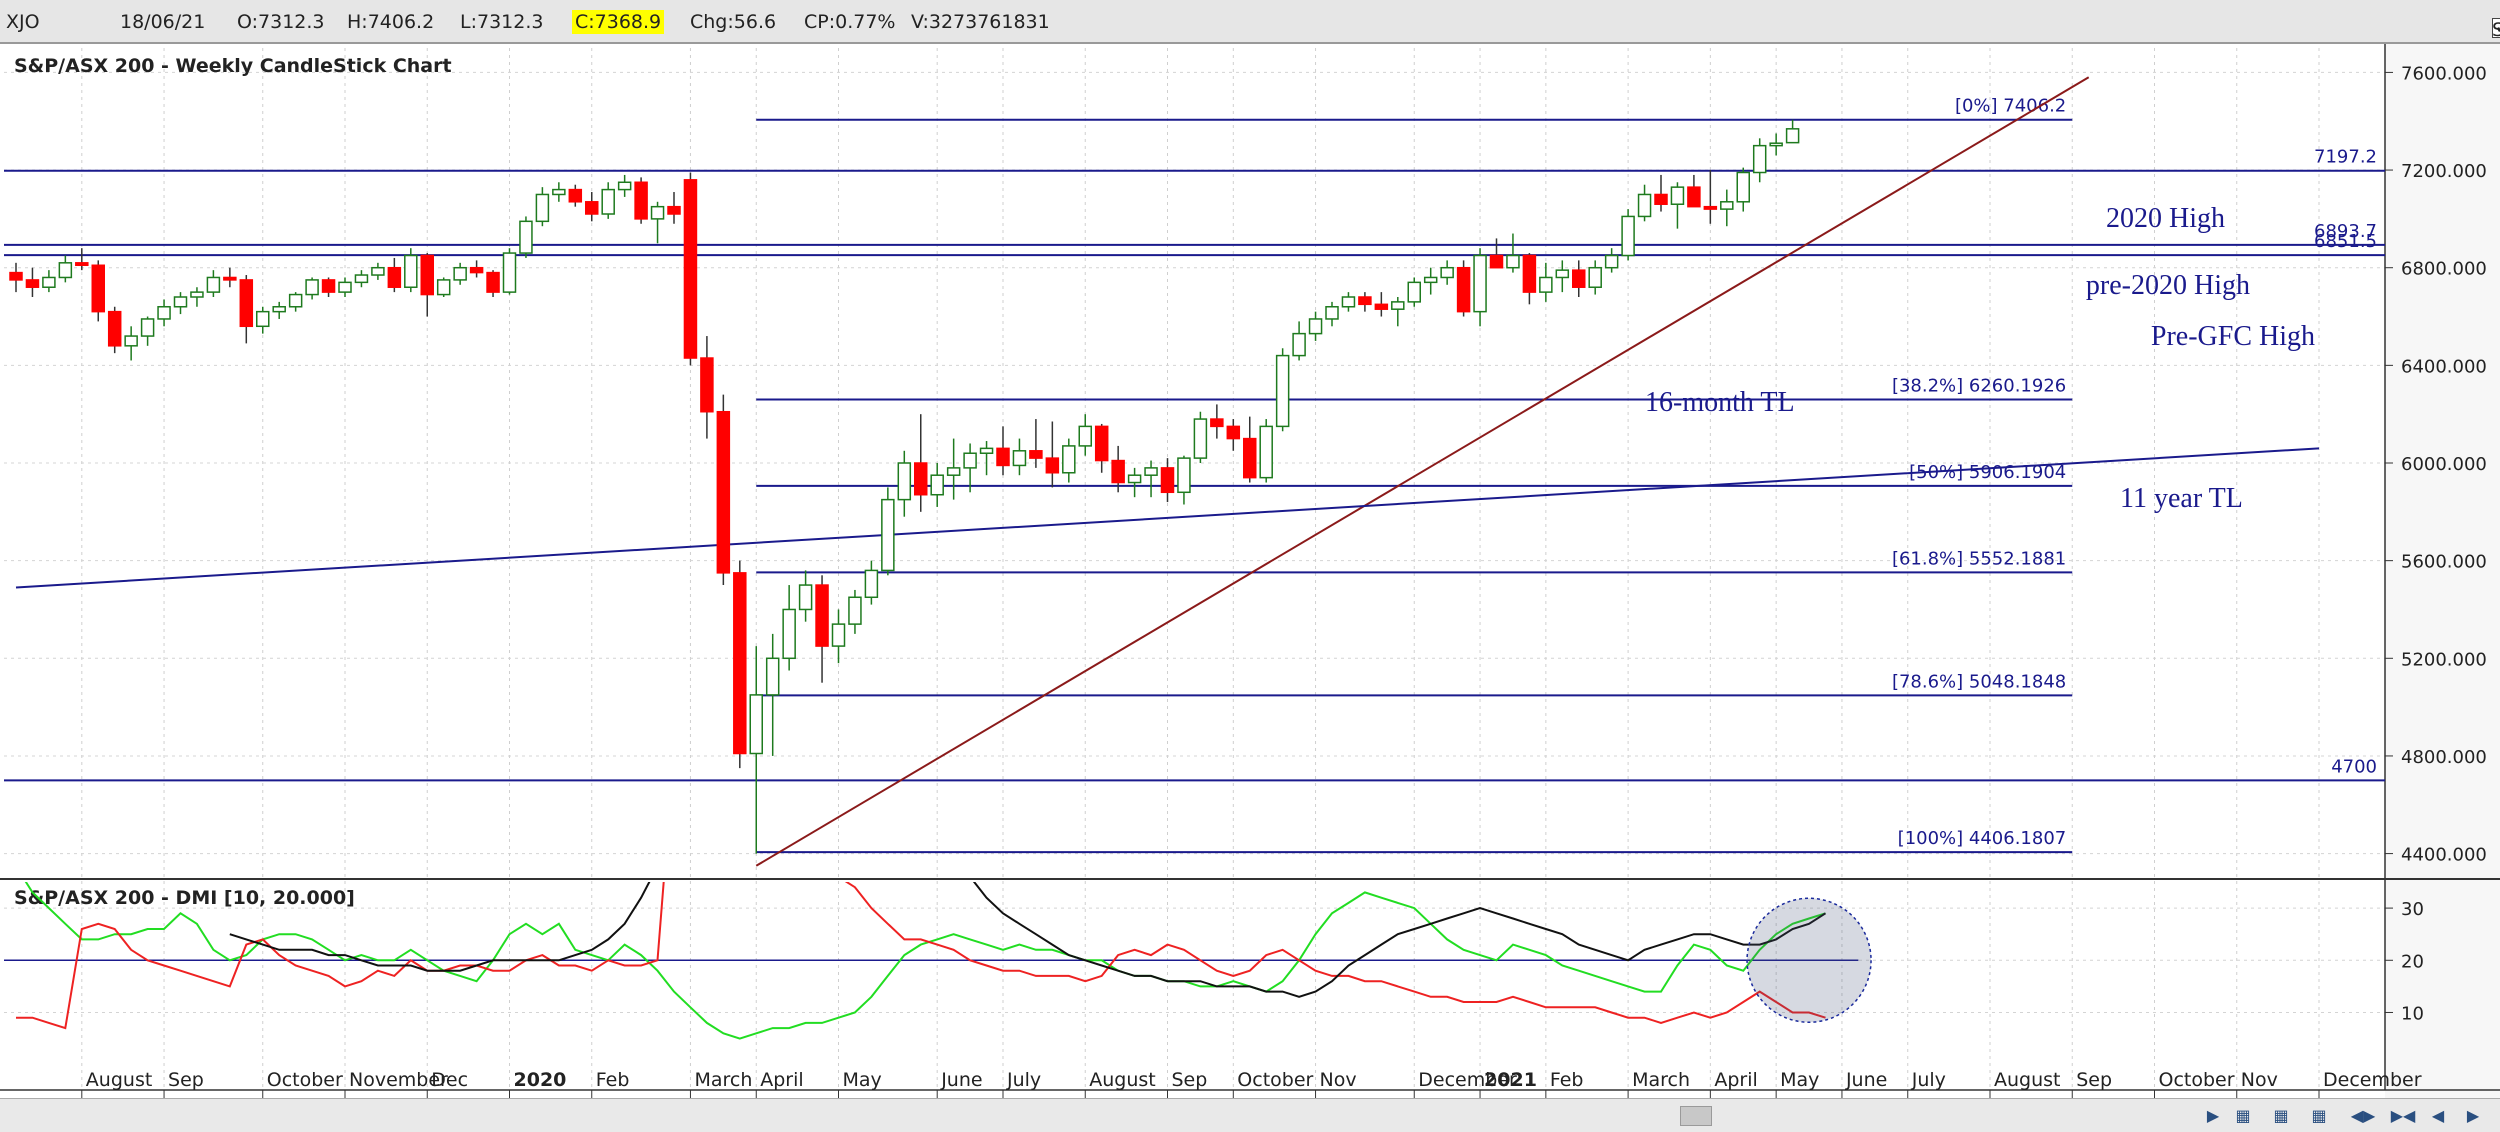 This screenshot has width=2500, height=1132. I want to click on y-tick-label: 7200.000, so click(2444, 171).